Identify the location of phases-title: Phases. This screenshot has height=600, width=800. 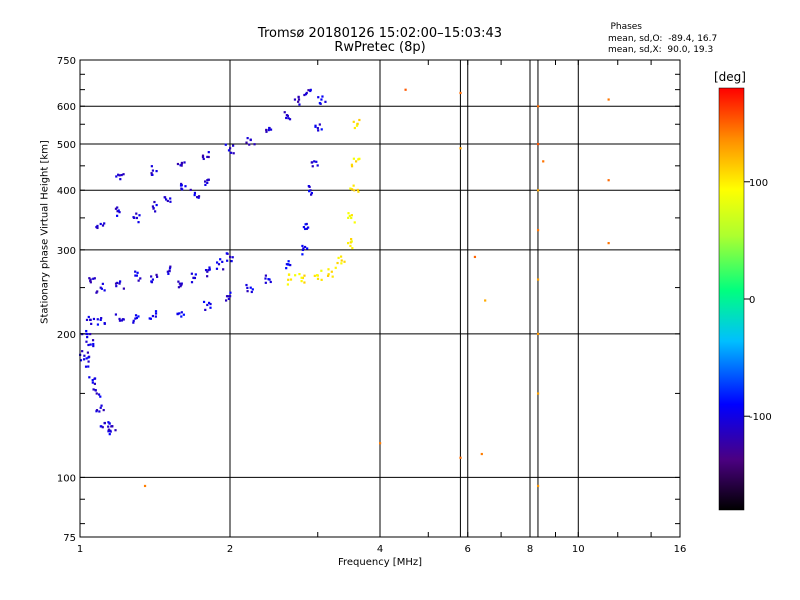
(626, 27).